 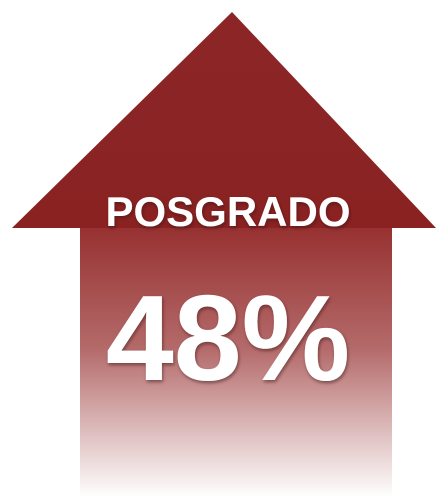 What do you see at coordinates (227, 211) in the screenshot?
I see `arrow-label: POSGRADO` at bounding box center [227, 211].